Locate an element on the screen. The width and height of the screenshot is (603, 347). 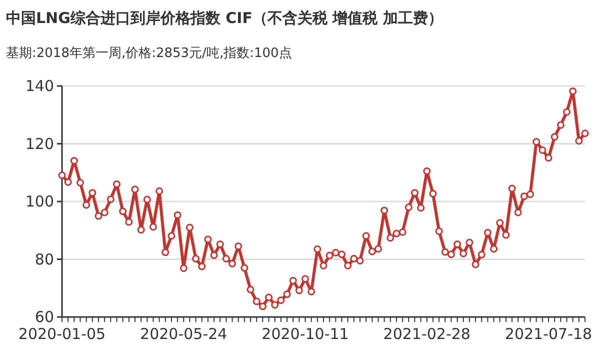
x-tick-label: 2020-05-24 is located at coordinates (184, 334).